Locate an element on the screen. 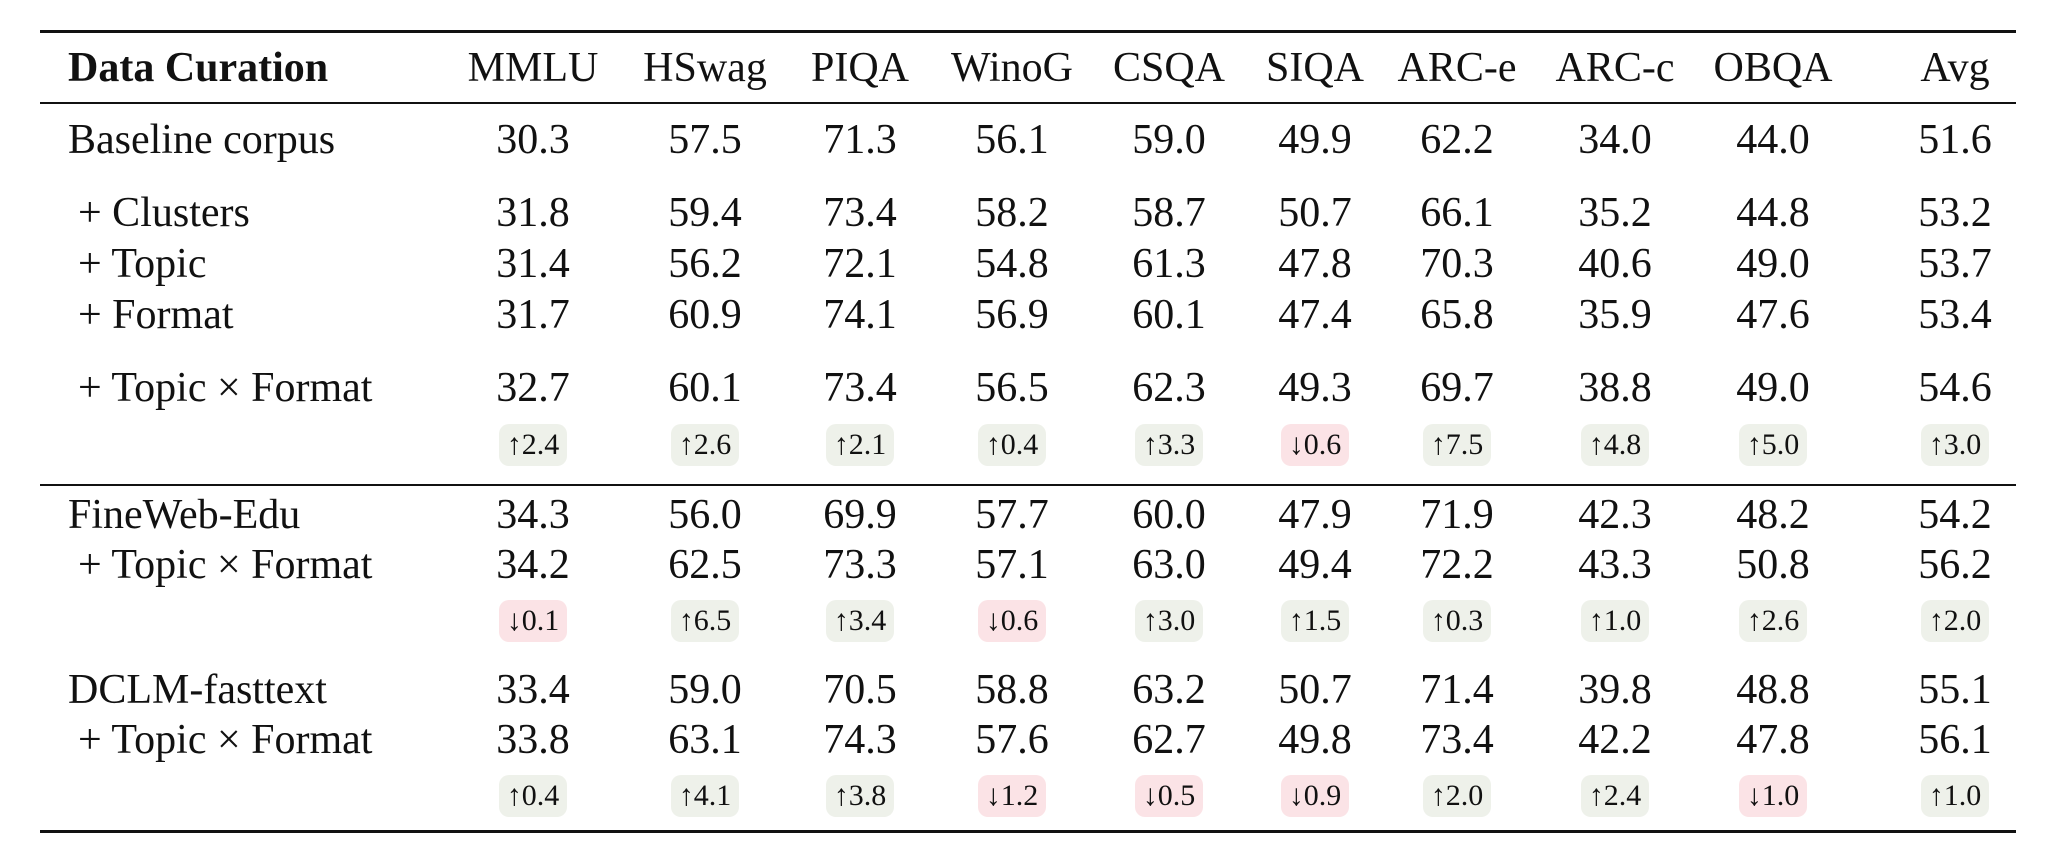  value-obqa: 47.6 is located at coordinates (1773, 315).